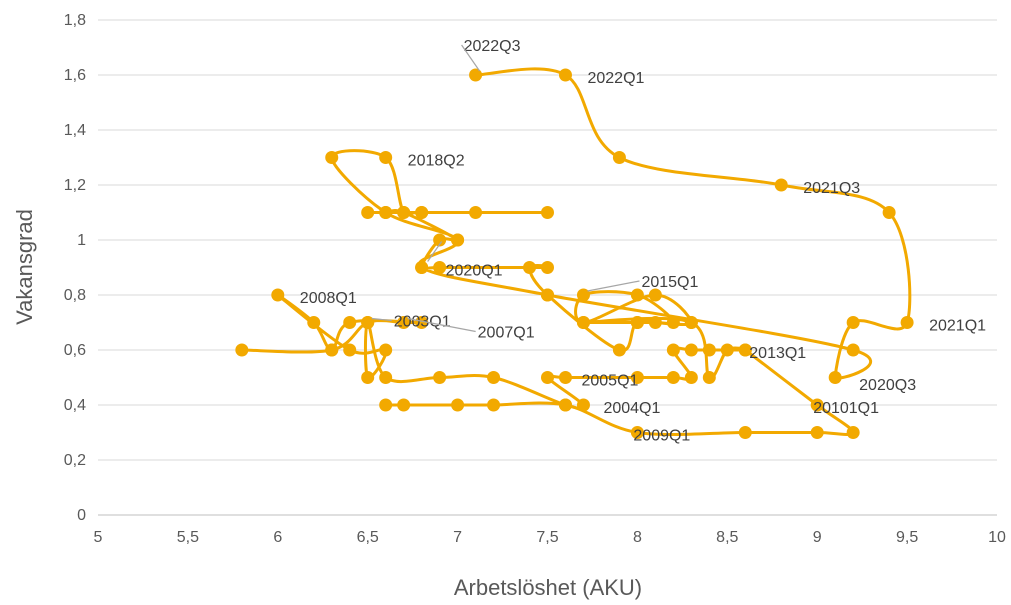 The height and width of the screenshot is (605, 1011). I want to click on point-label: 2020Q1, so click(474, 271).